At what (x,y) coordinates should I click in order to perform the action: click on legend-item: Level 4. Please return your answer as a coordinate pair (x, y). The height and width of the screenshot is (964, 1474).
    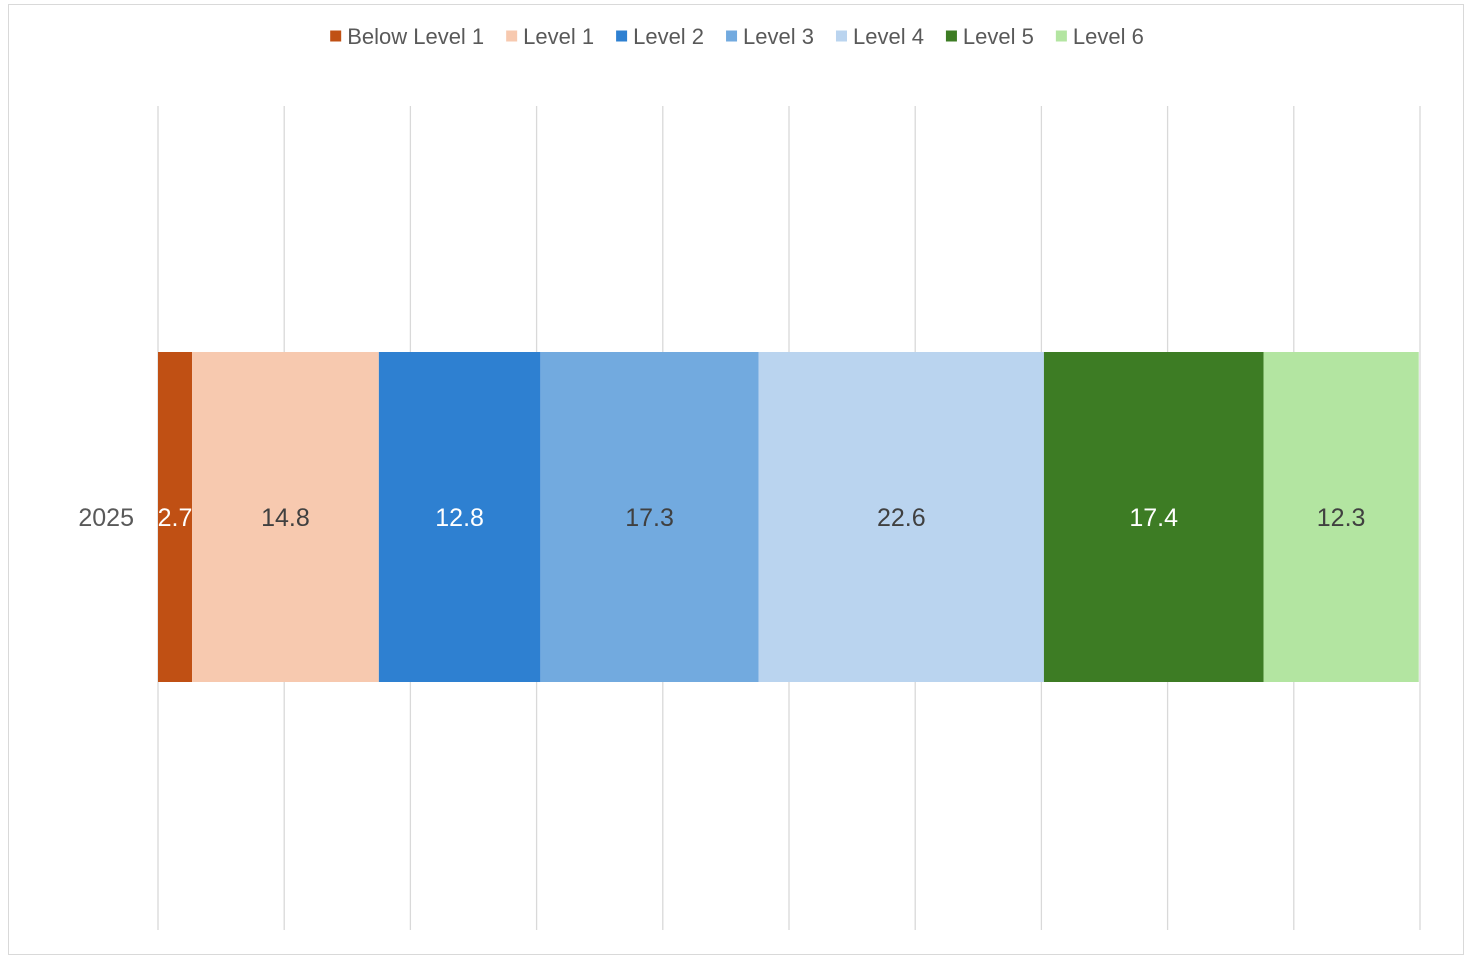
    Looking at the image, I should click on (879, 36).